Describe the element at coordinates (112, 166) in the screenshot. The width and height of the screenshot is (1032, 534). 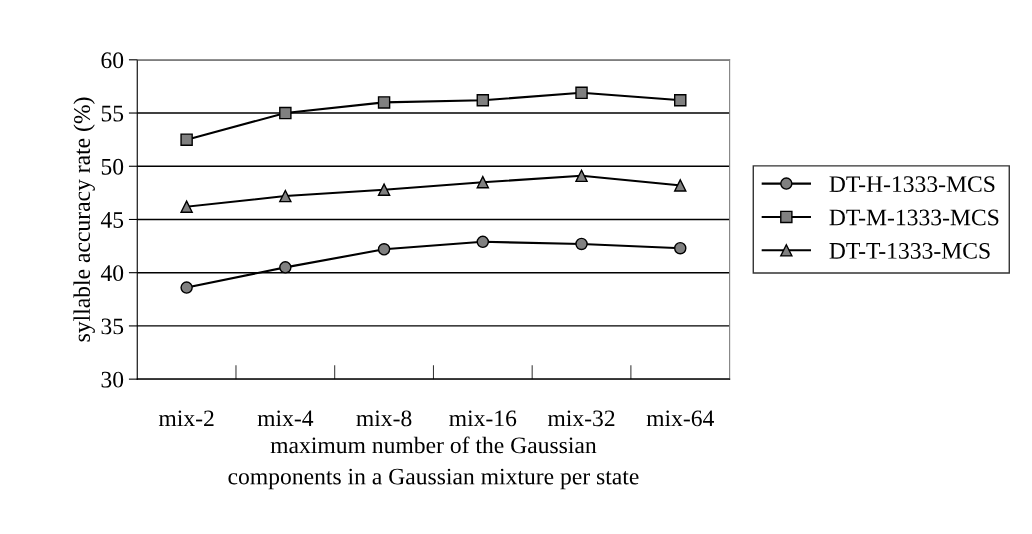
I see `y-tick-label: 50` at that location.